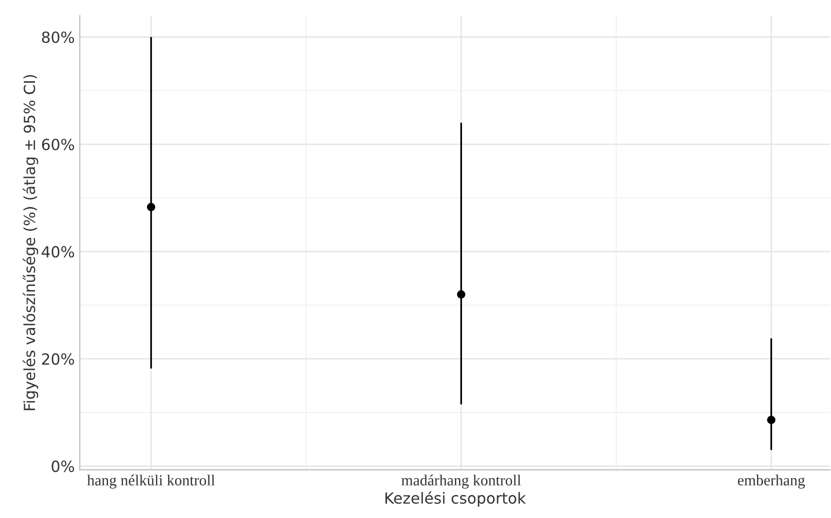 The width and height of the screenshot is (831, 518). Describe the element at coordinates (58, 144) in the screenshot. I see `y-tick-label: 60%` at that location.